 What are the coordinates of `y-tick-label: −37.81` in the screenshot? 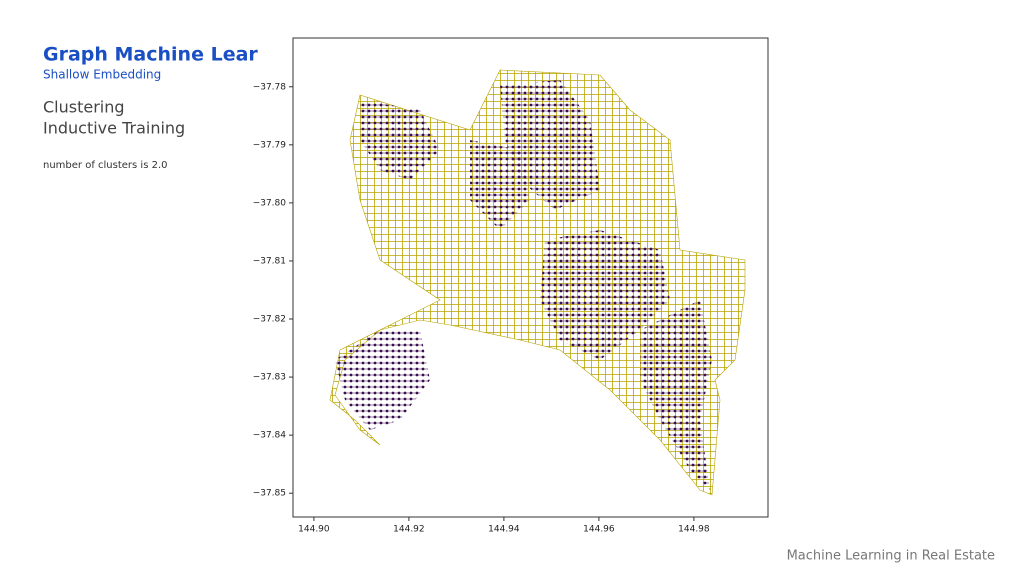 It's located at (269, 261).